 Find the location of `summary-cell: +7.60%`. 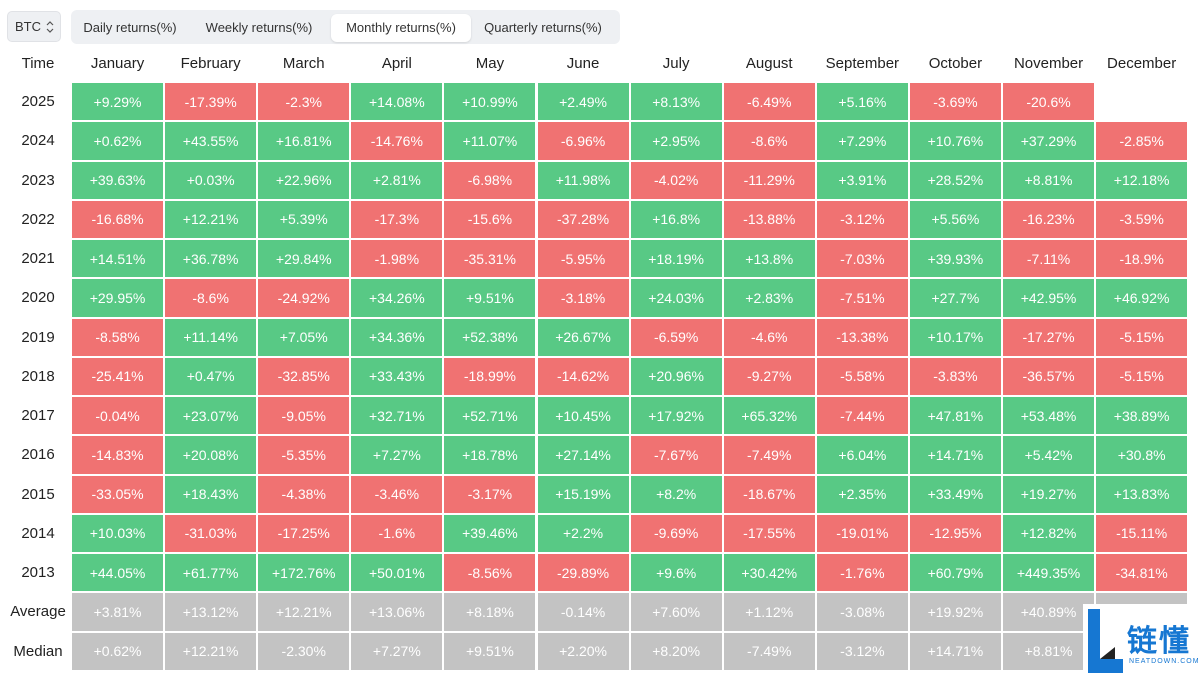

summary-cell: +7.60% is located at coordinates (676, 612).